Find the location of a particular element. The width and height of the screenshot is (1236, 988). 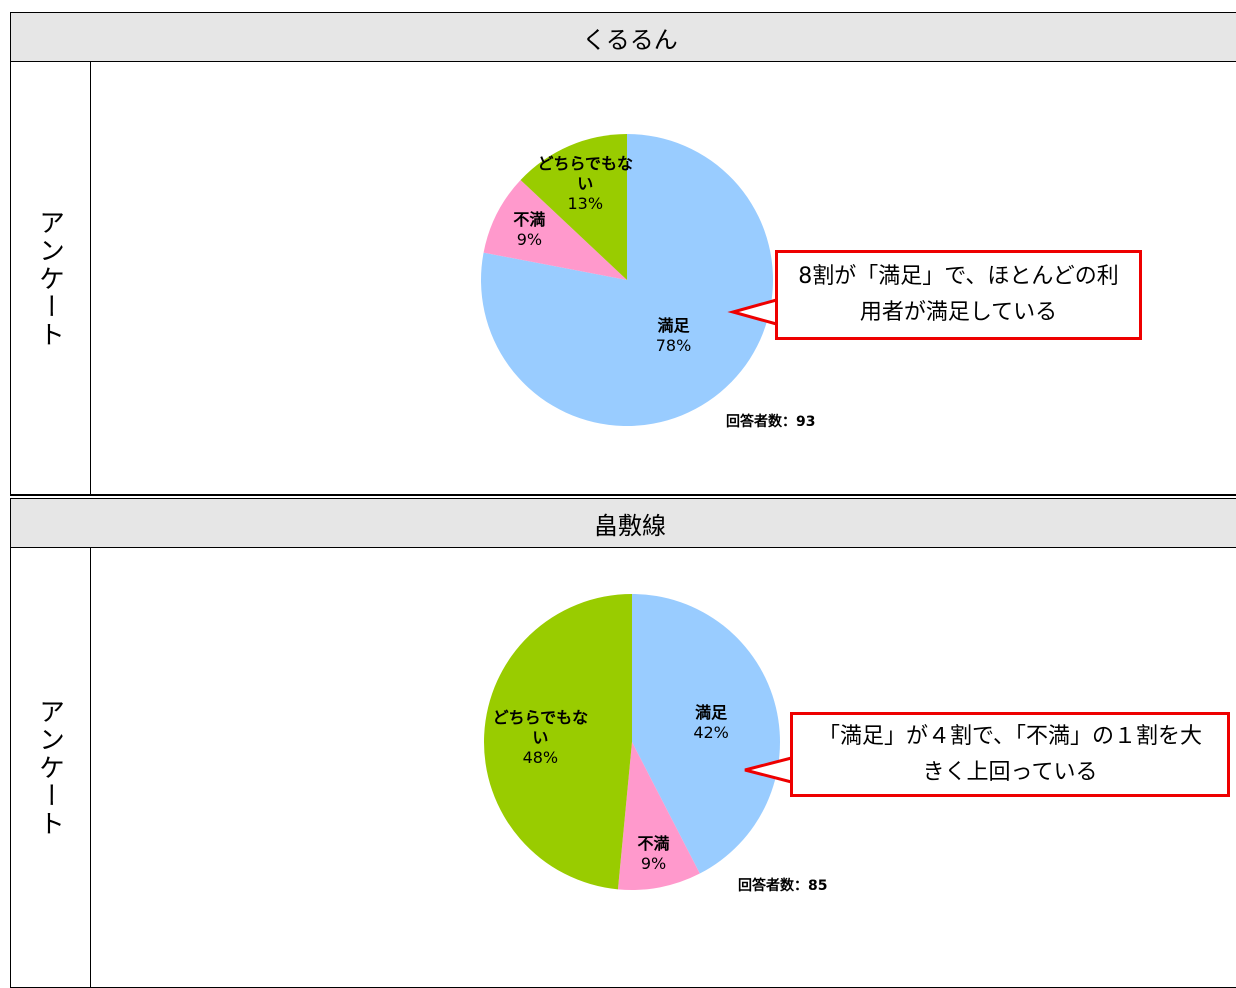

section-header: 畠敷線 is located at coordinates (623, 523).